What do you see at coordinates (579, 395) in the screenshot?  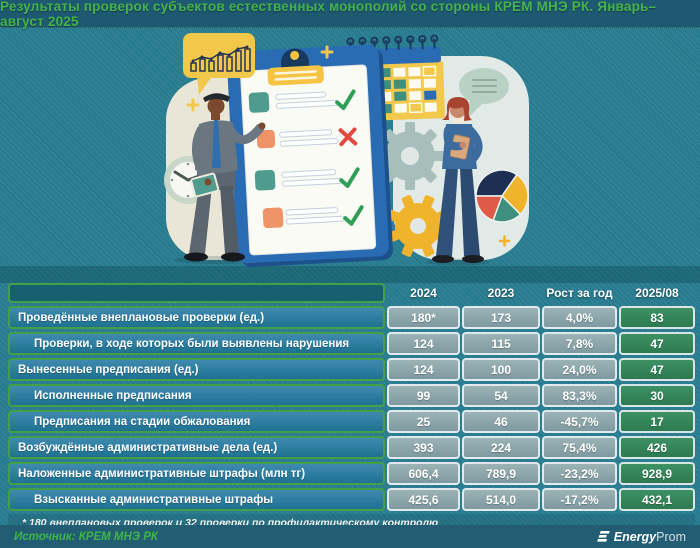 I see `value-cell: 83,3%` at bounding box center [579, 395].